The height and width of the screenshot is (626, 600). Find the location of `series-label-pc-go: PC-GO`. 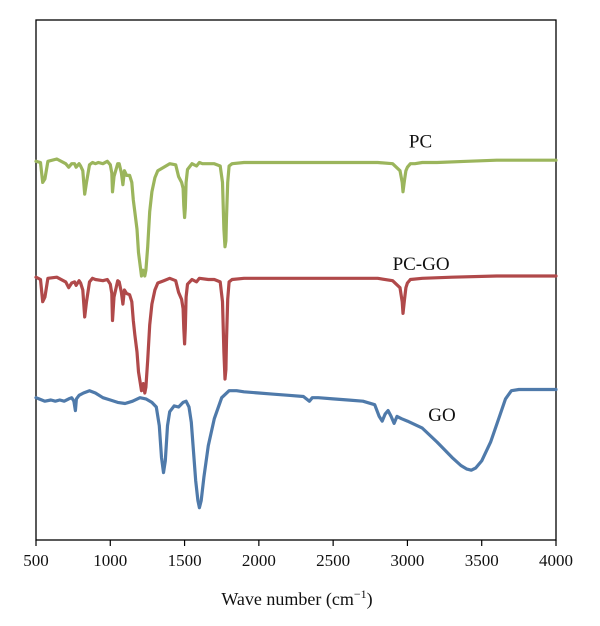

series-label-pc-go: PC-GO is located at coordinates (421, 264).